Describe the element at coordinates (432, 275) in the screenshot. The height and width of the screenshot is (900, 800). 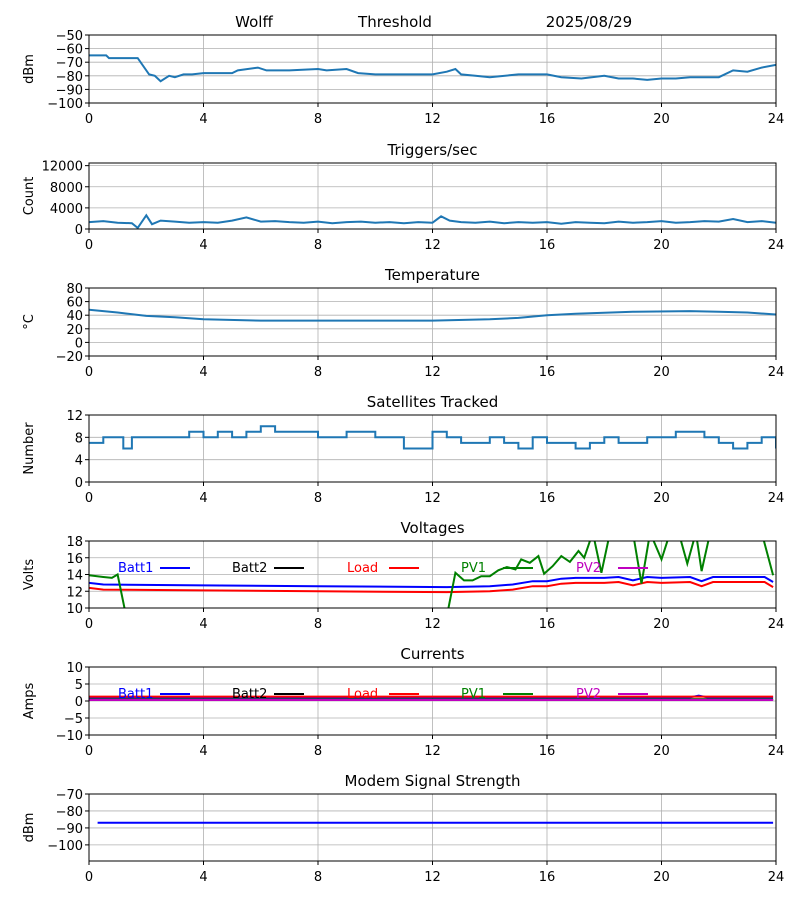
I see `subplot-title: Temperature` at that location.